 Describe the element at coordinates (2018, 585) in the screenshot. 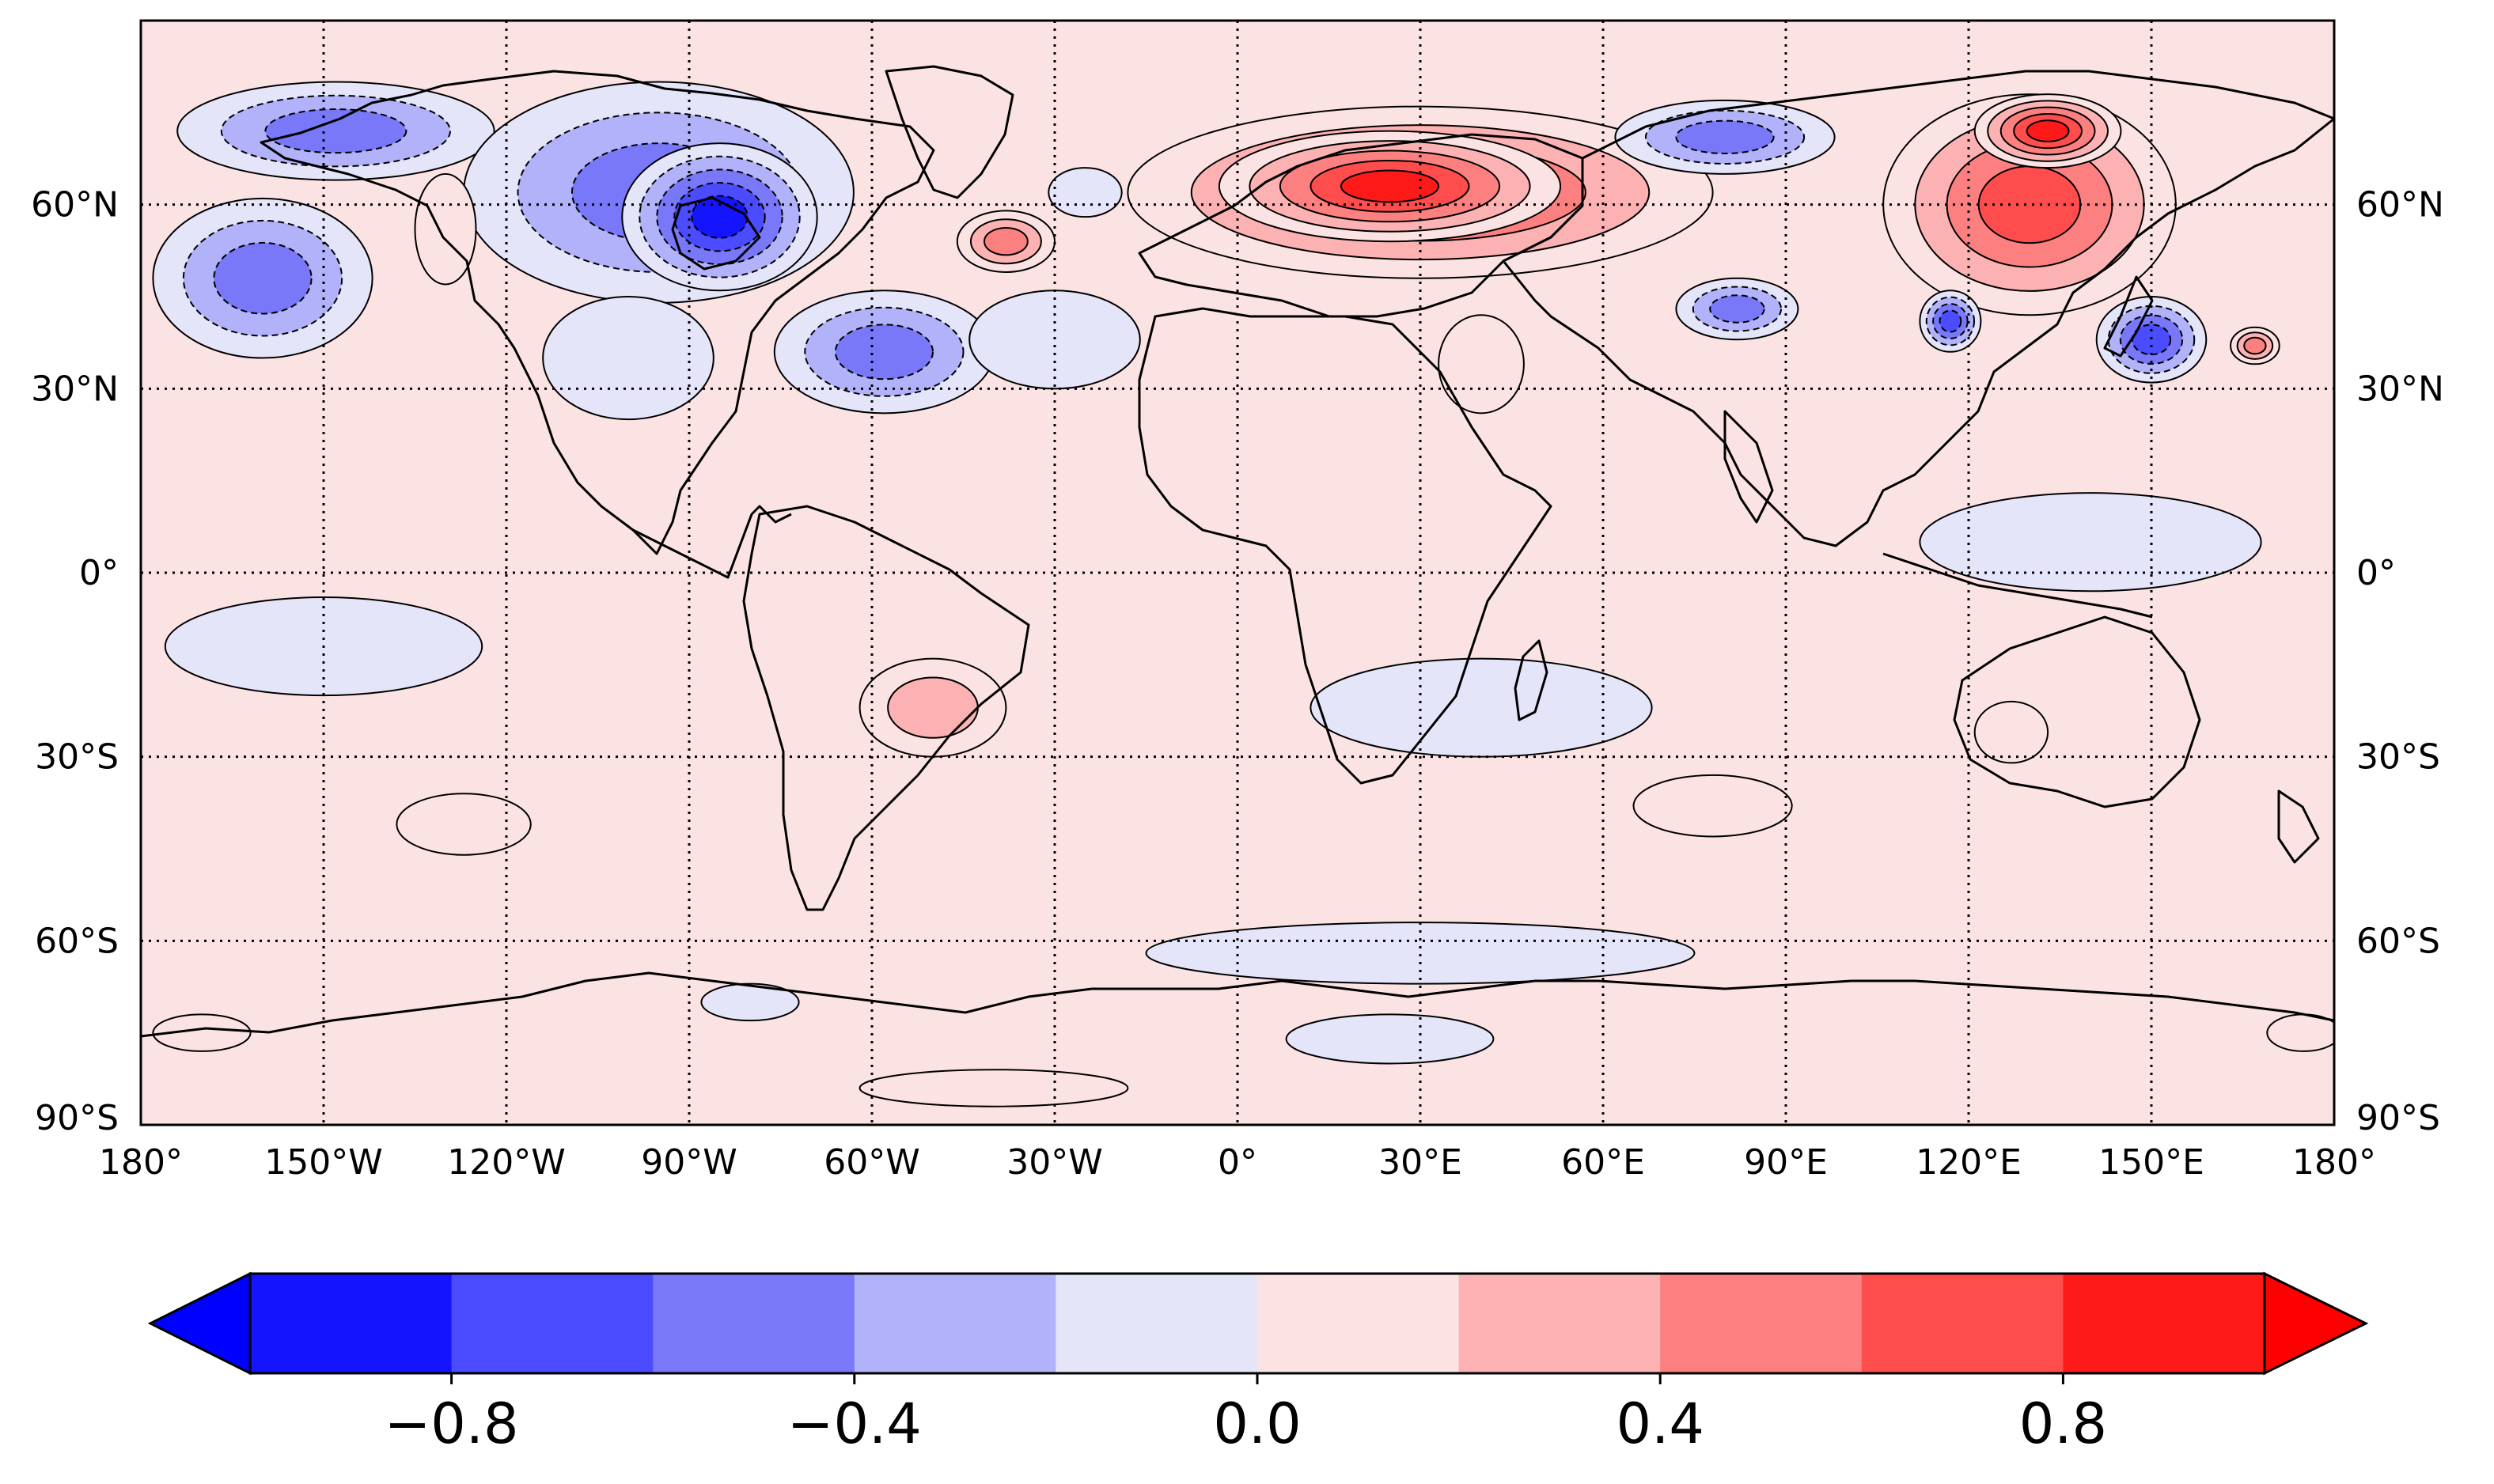

I see `coastline-indonesia` at that location.